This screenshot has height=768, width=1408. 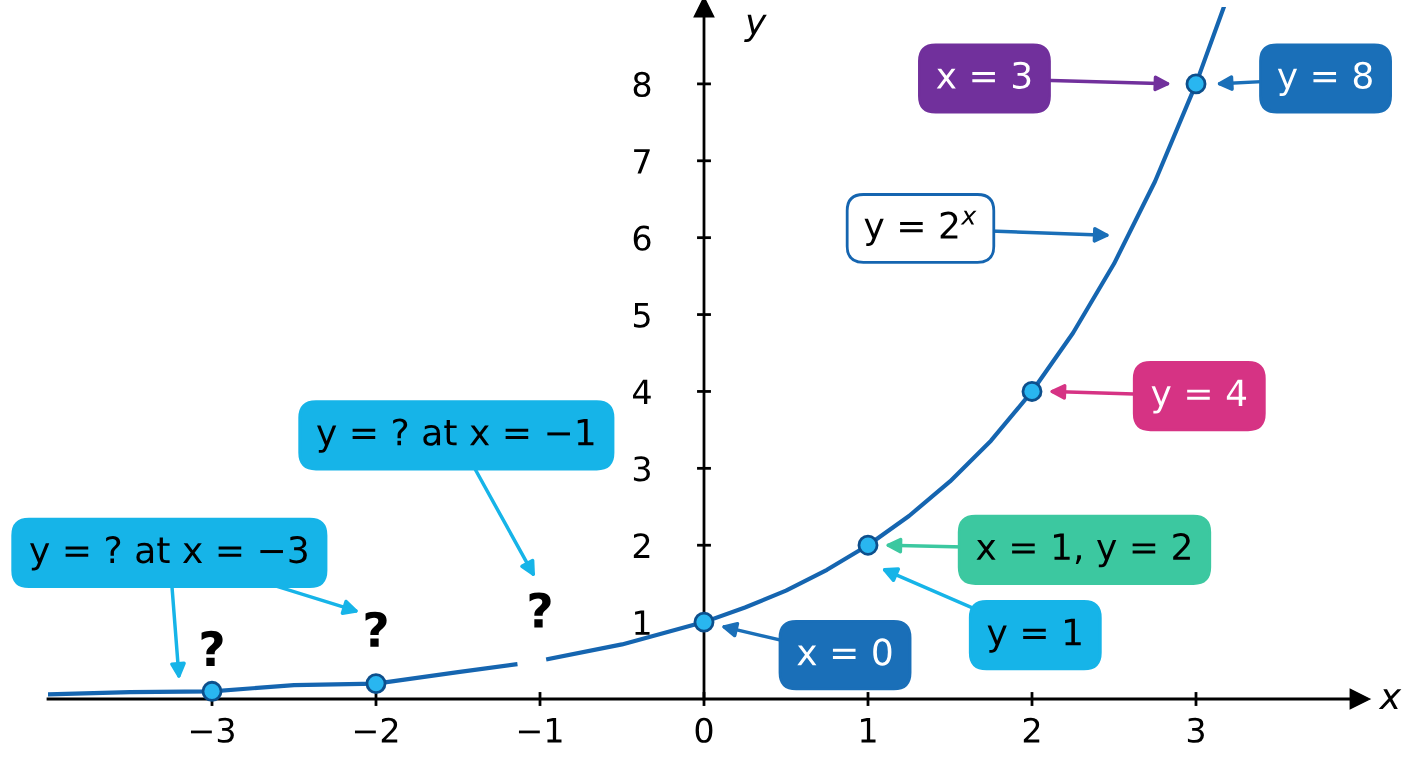 What do you see at coordinates (642, 84) in the screenshot?
I see `y-tick-label: 8` at bounding box center [642, 84].